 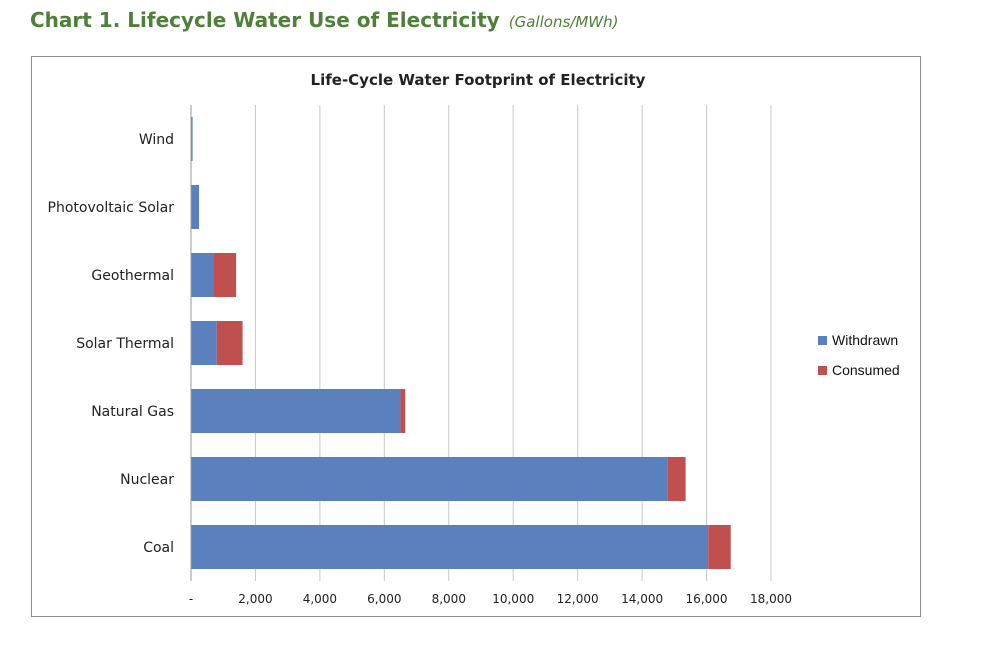 I want to click on category-label: Solar Thermal, so click(x=125, y=344).